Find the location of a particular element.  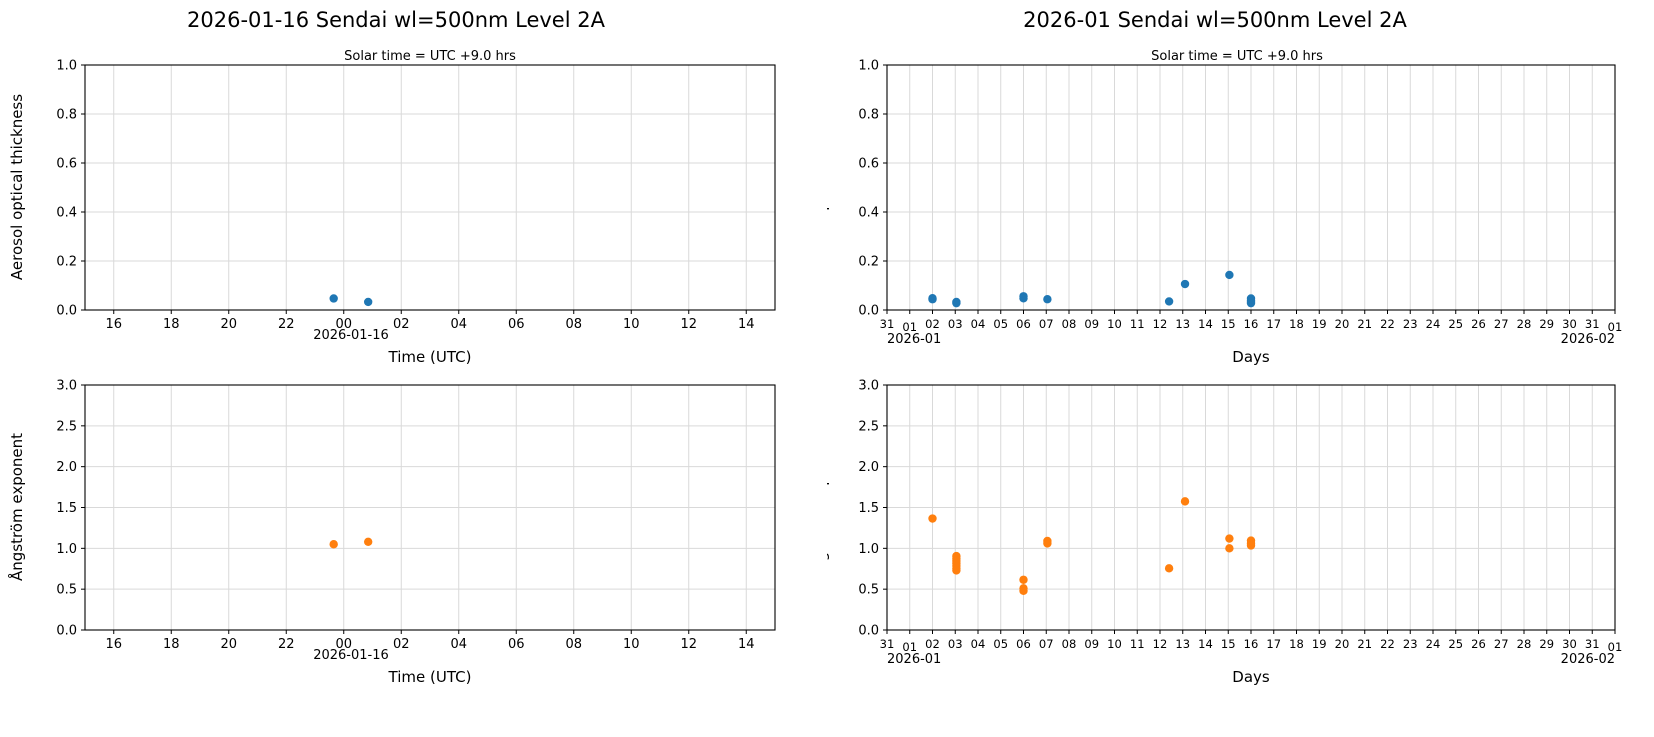

chart-title: 2026-01 Sendai wl=500nm Level 2A is located at coordinates (1215, 20).